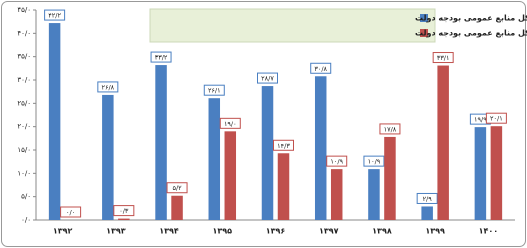  I want to click on value-label: ۱۷/۸, so click(390, 129).